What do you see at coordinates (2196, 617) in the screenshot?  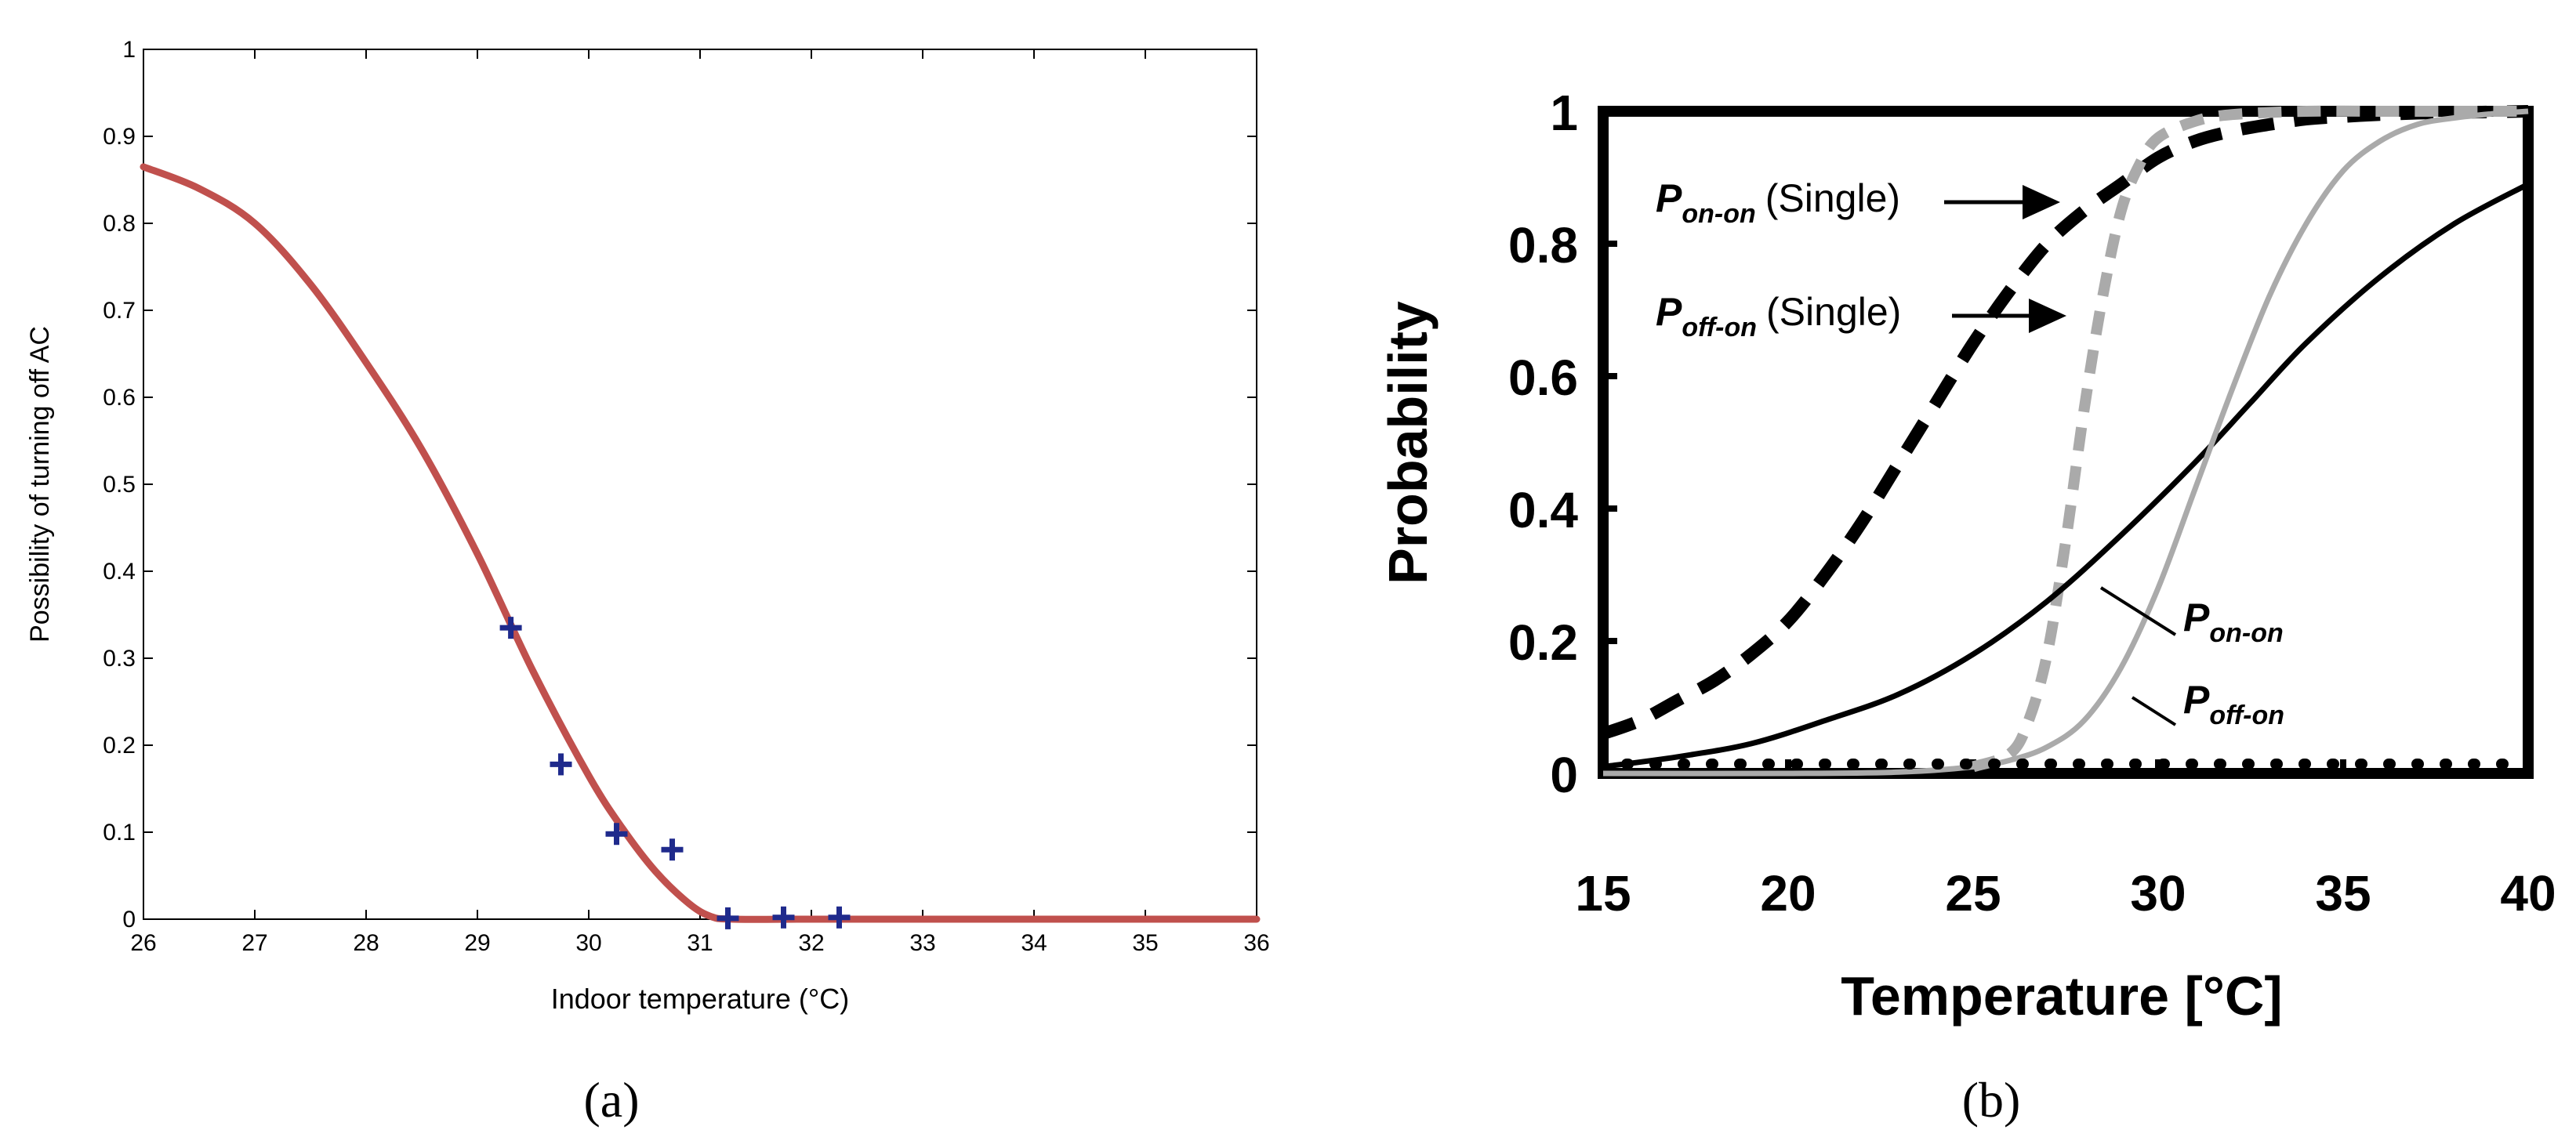 I see `annotation-pon-on-p: P` at bounding box center [2196, 617].